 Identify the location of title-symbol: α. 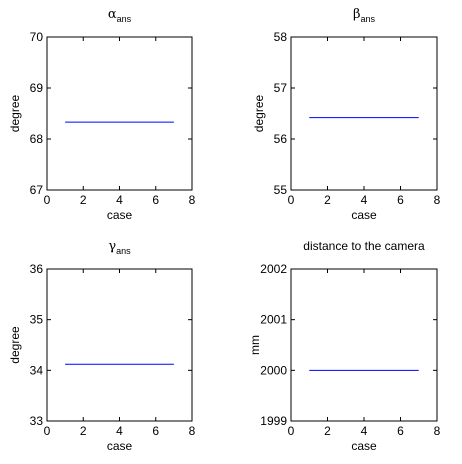
(112, 14).